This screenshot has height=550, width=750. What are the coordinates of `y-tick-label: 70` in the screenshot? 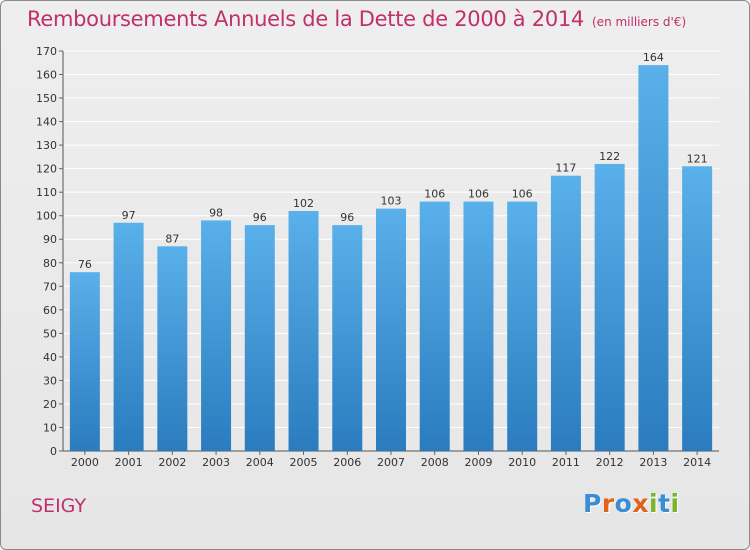 It's located at (50, 286).